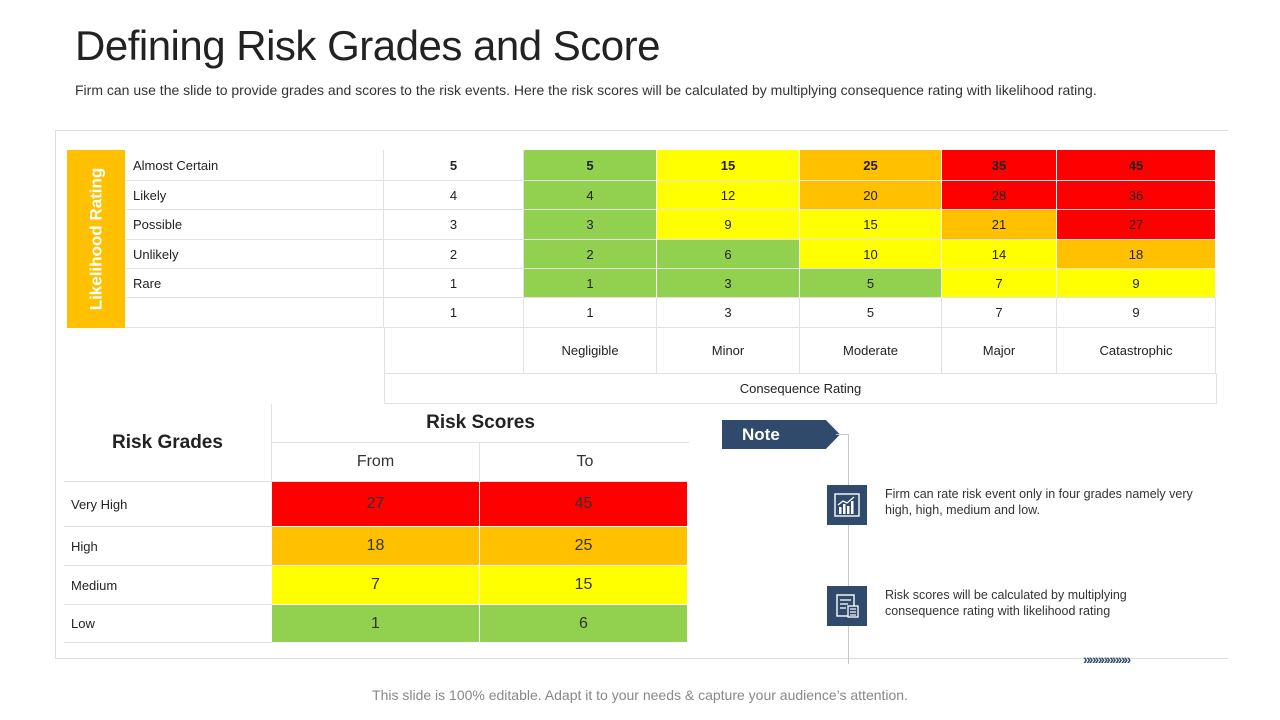  I want to click on grade-row: Very High 27 45, so click(376, 504).